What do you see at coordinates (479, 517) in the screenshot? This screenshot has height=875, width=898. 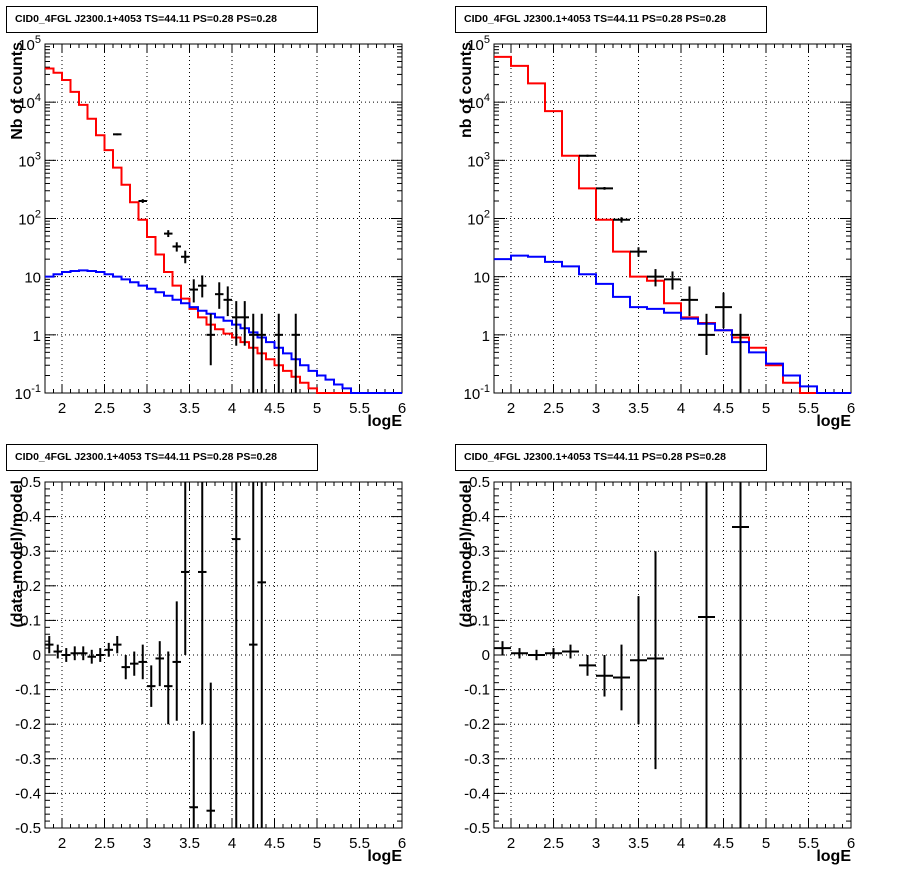 I see `y-tick-label: 0.4` at bounding box center [479, 517].